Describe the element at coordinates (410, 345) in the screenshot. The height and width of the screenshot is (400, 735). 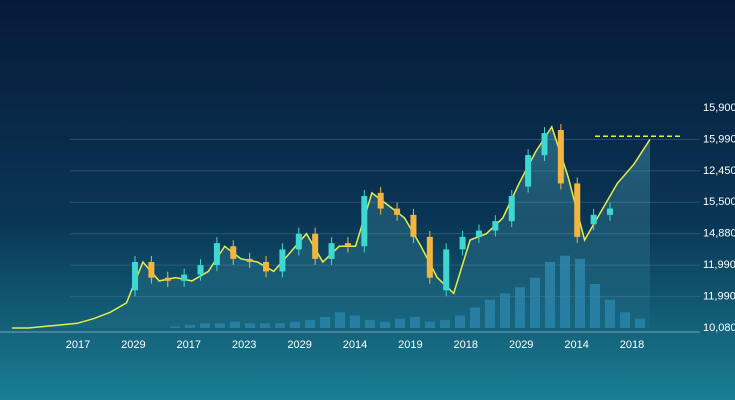
I see `x-tick-label: 2019` at that location.